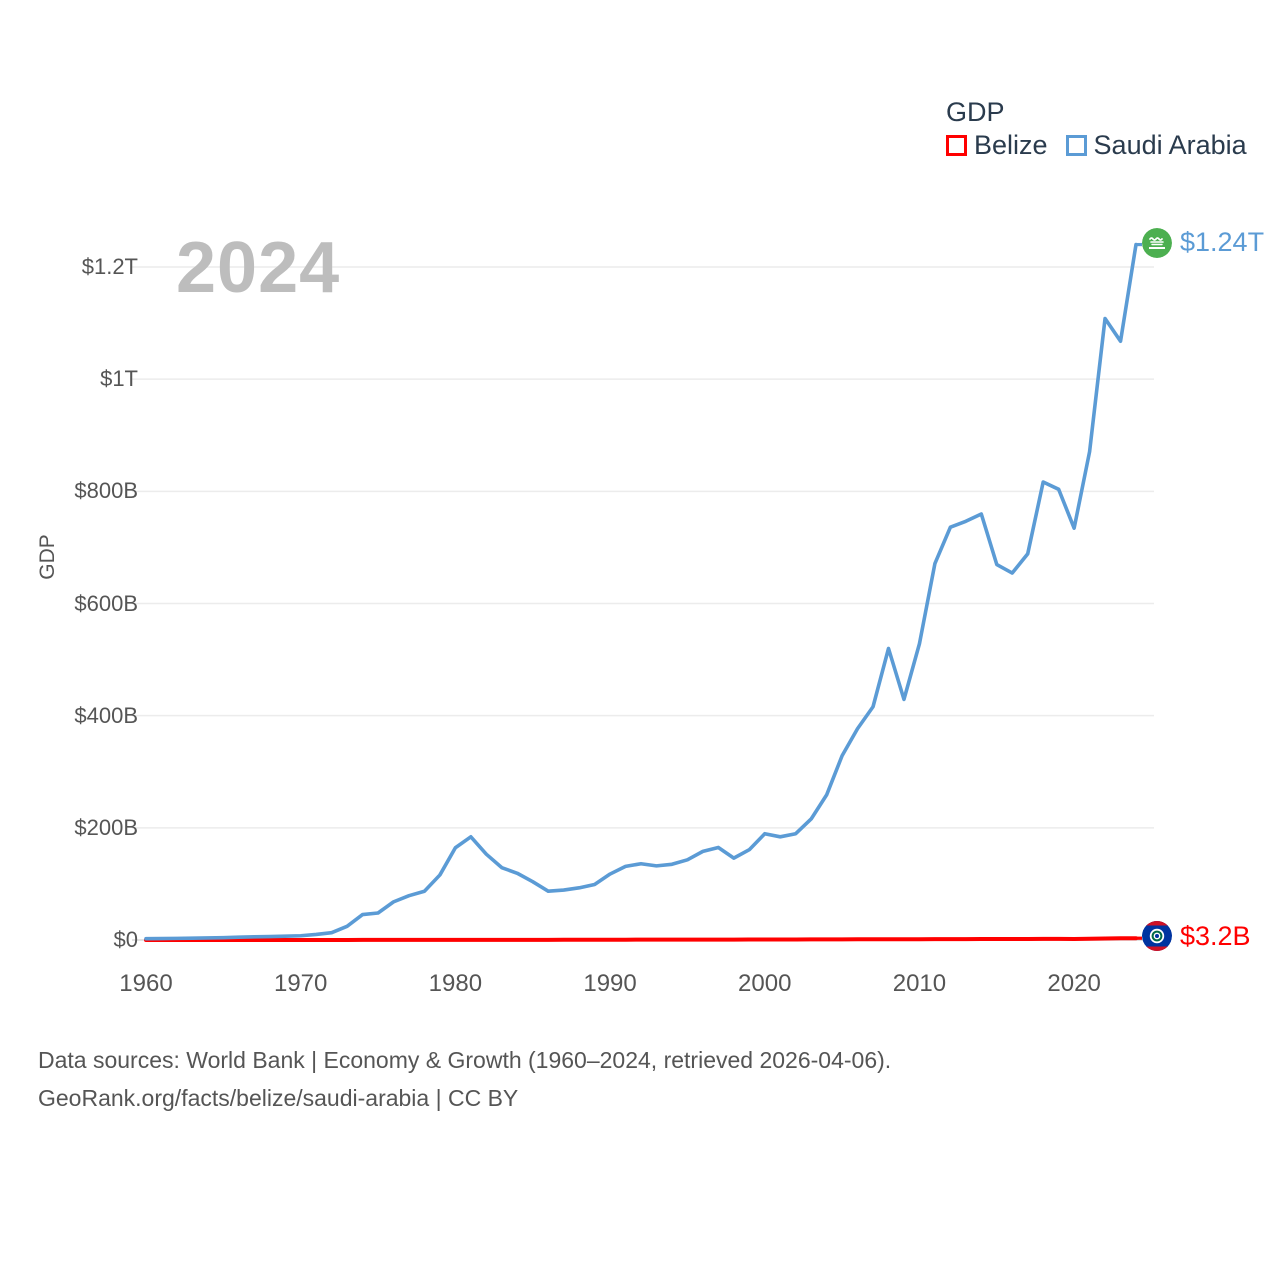  Describe the element at coordinates (641, 939) in the screenshot. I see `series-line-belize` at that location.